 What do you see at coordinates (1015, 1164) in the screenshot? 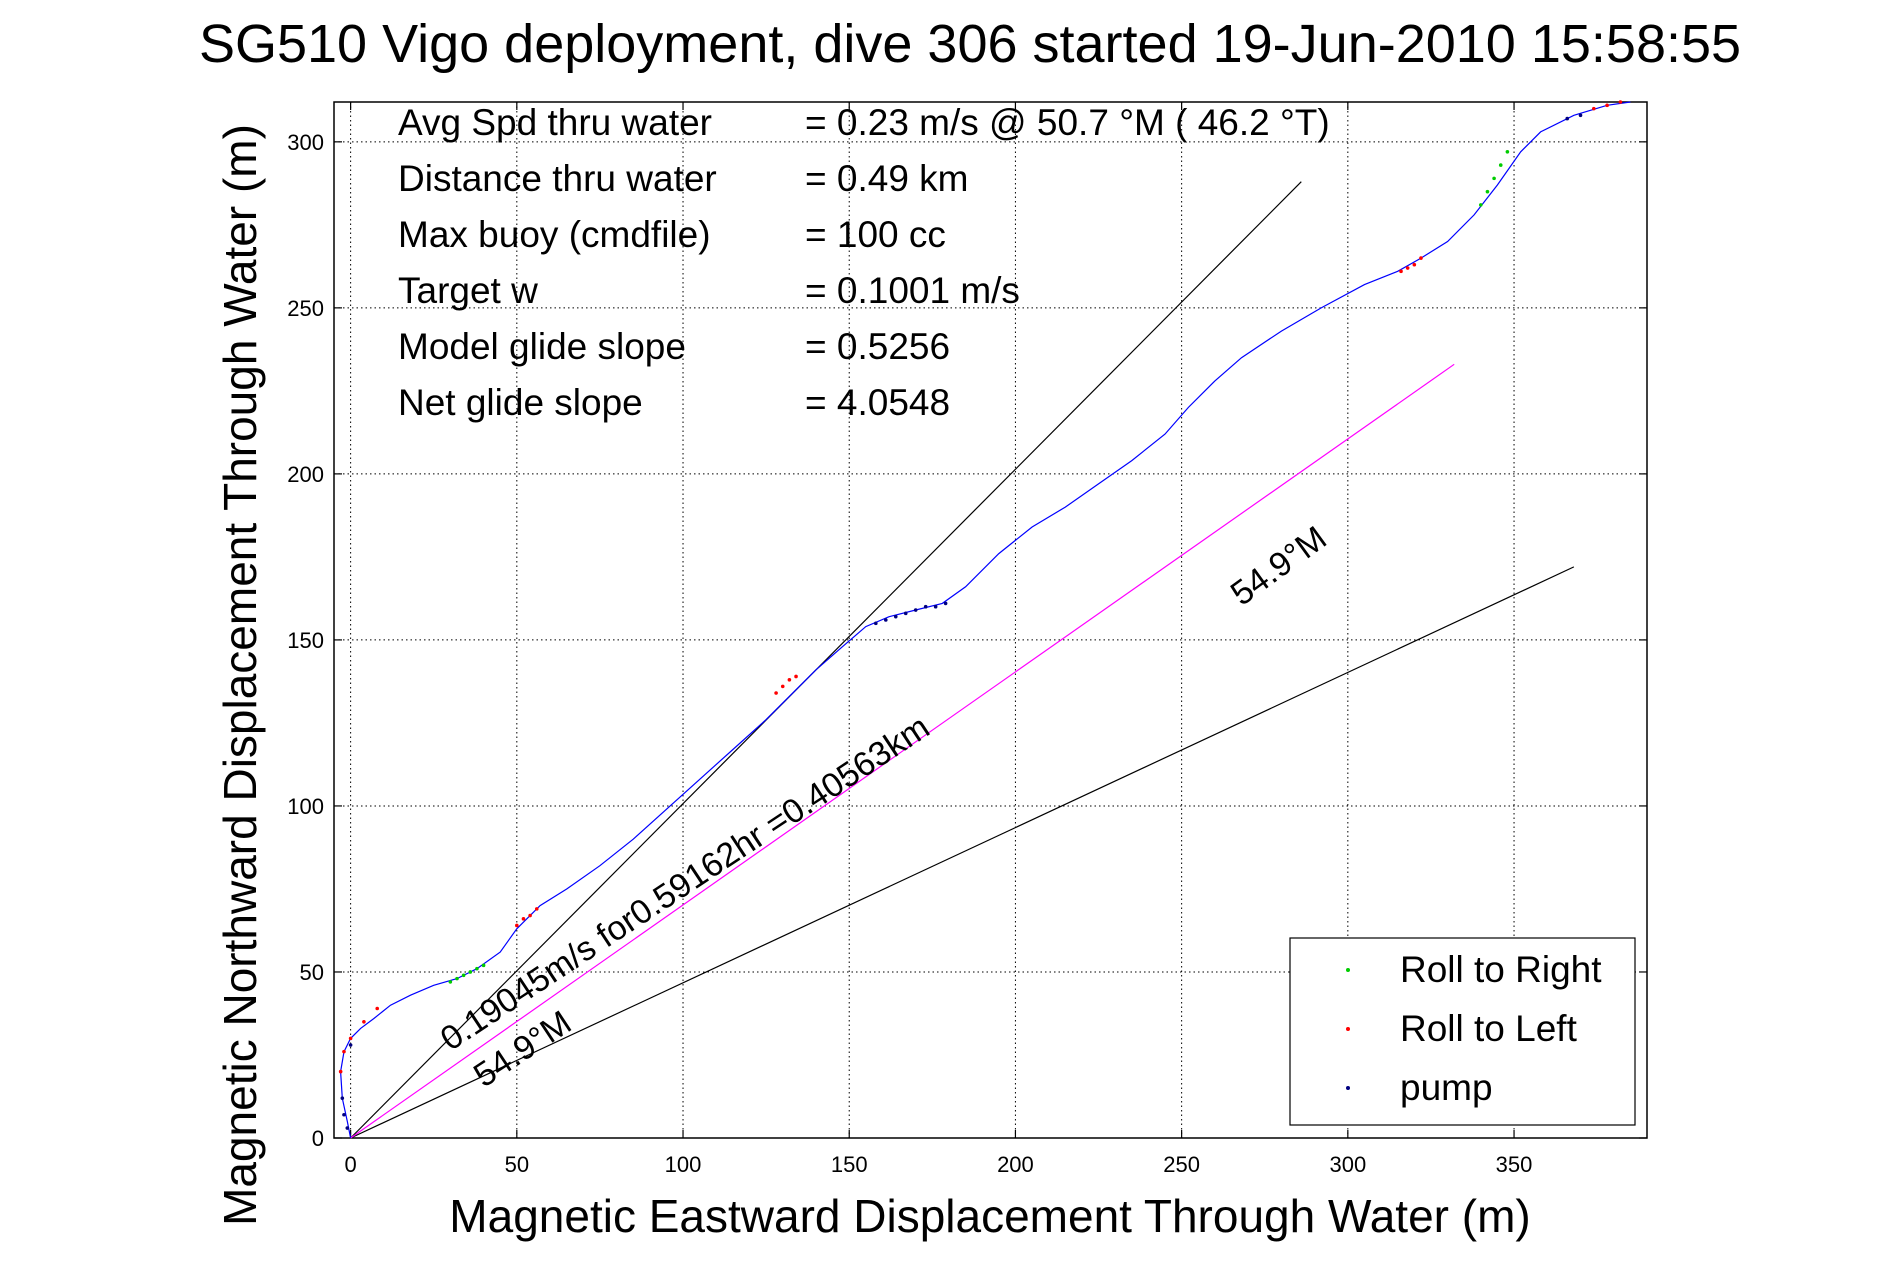
I see `x-tick-label: 200` at bounding box center [1015, 1164].